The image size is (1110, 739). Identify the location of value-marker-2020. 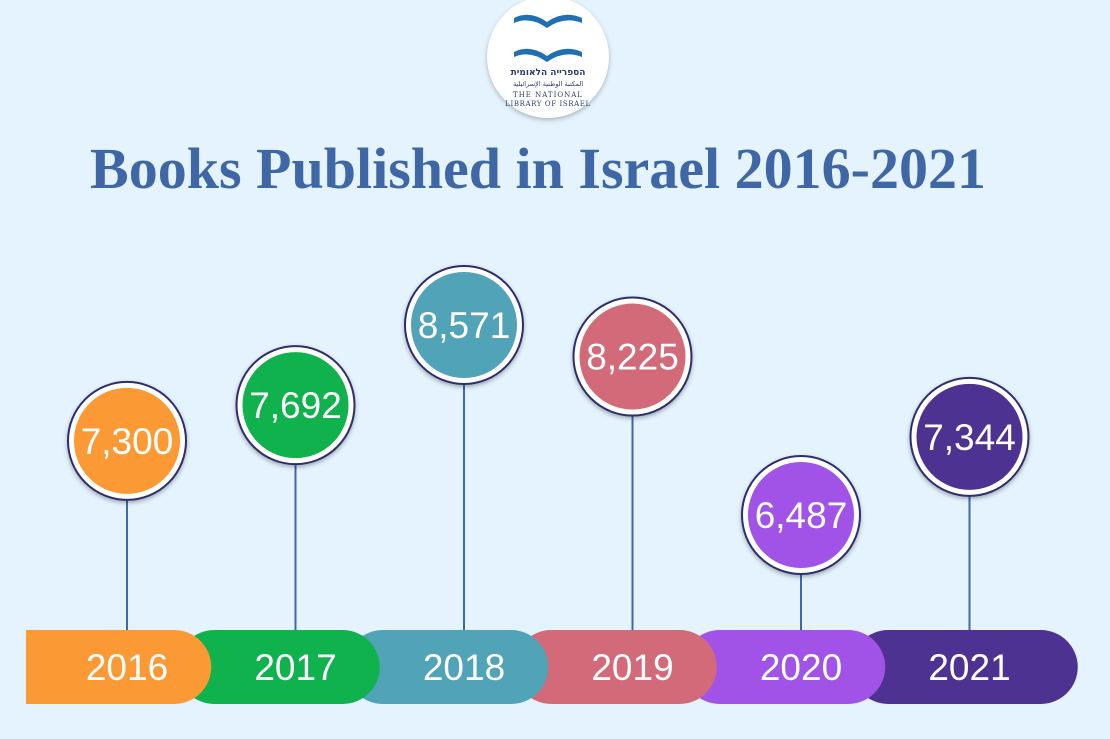
(801, 515).